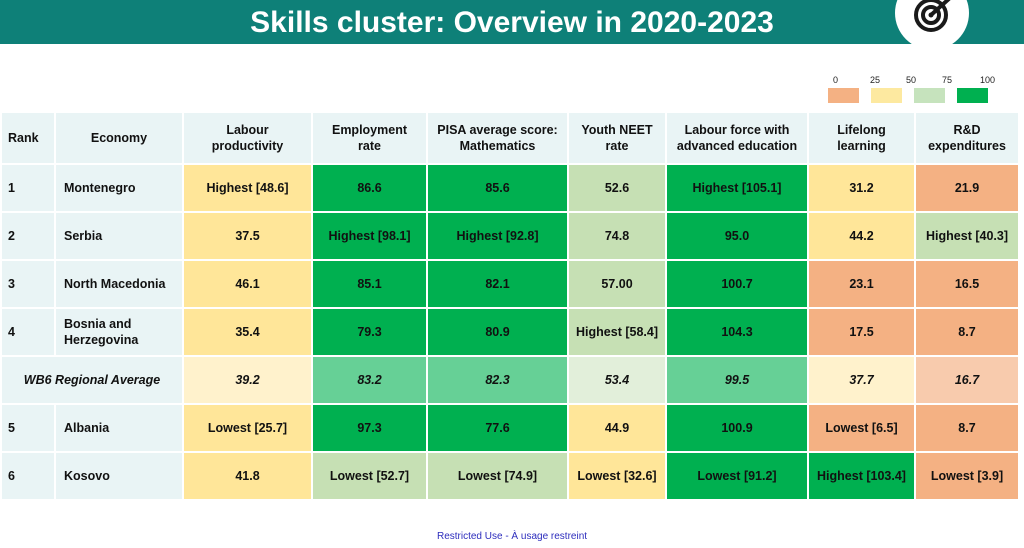 Image resolution: width=1024 pixels, height=548 pixels. I want to click on legend-tick: 100, so click(988, 80).